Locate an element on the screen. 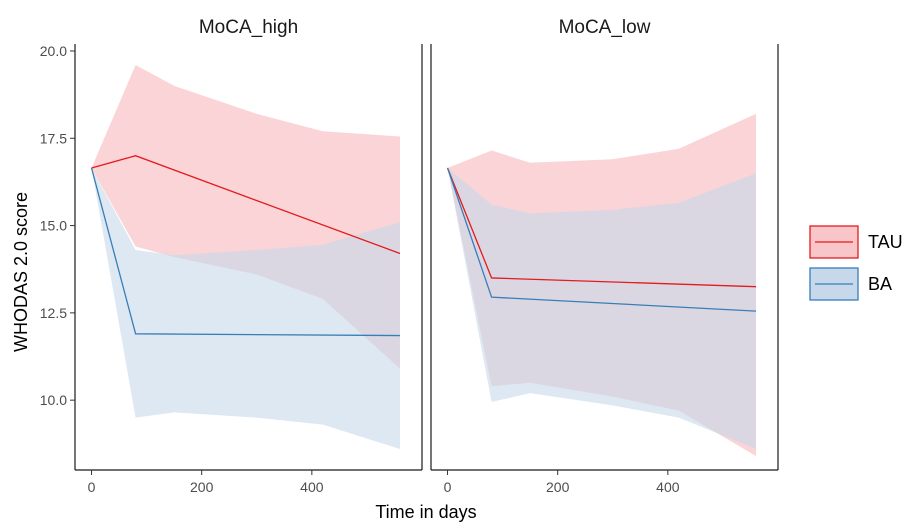 This screenshot has height=524, width=911. y-tick-label: 17.5 is located at coordinates (53, 138).